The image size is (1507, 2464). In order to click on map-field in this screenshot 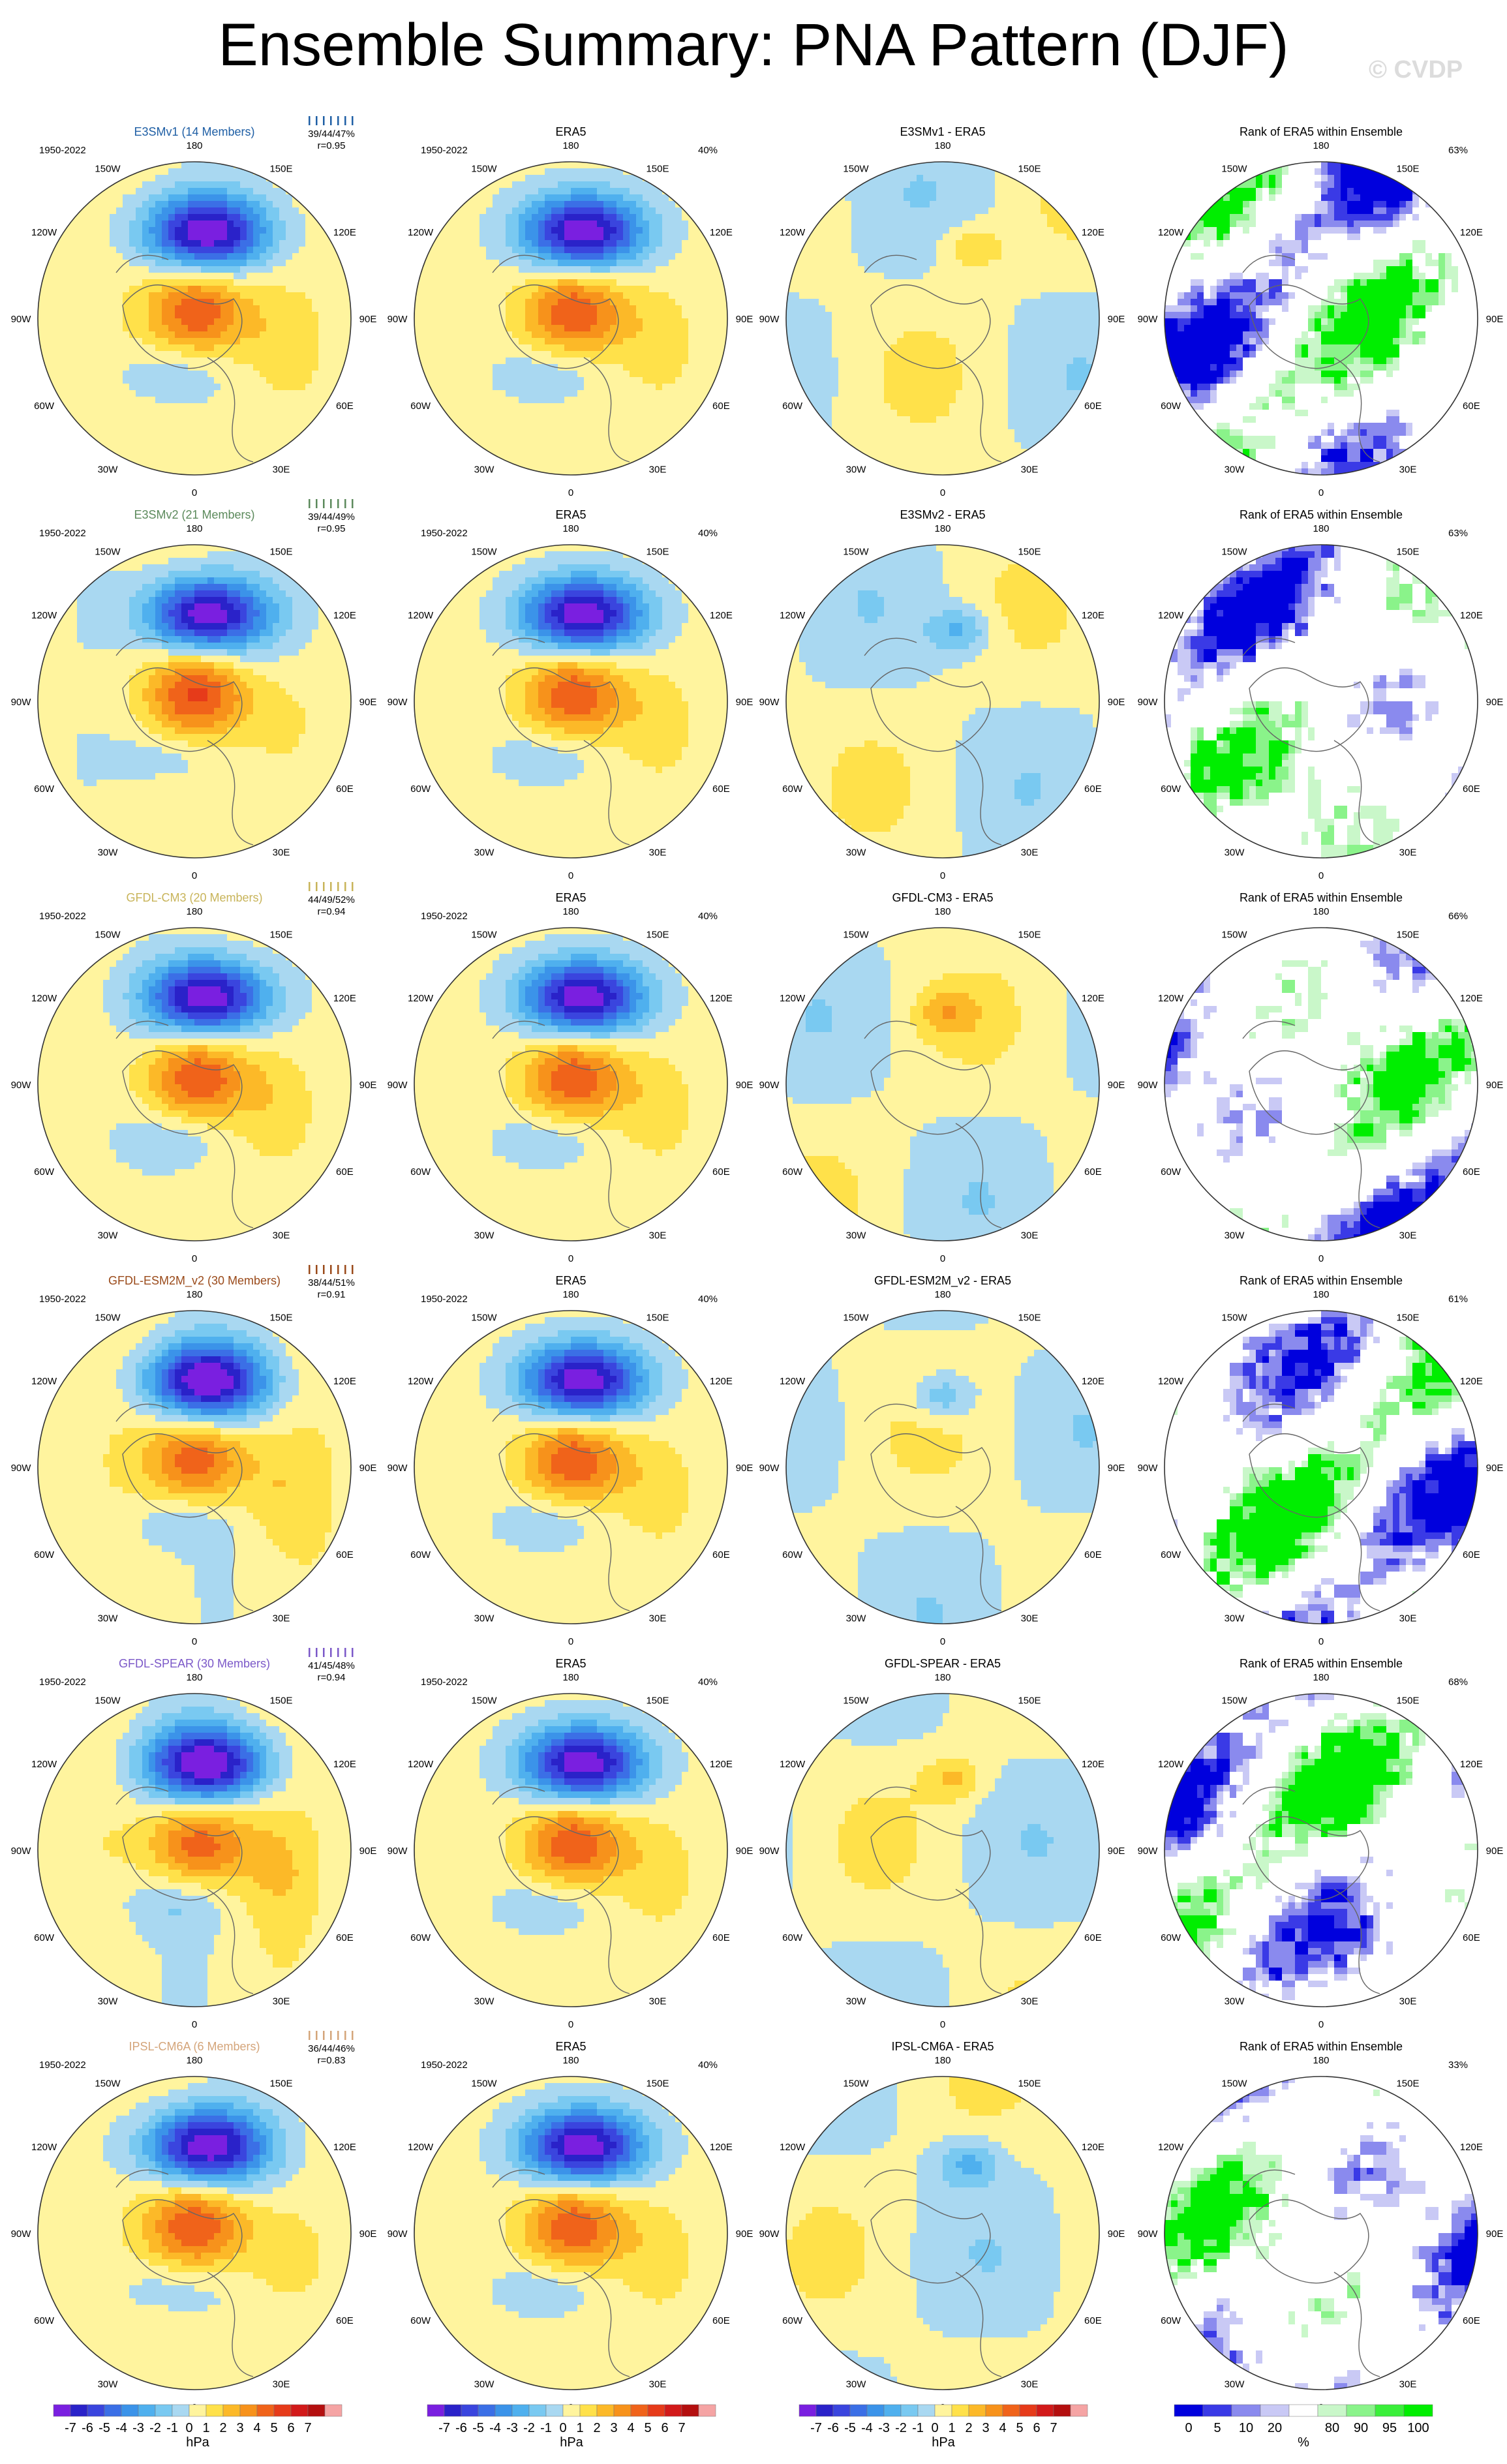, I will do `click(942, 318)`.